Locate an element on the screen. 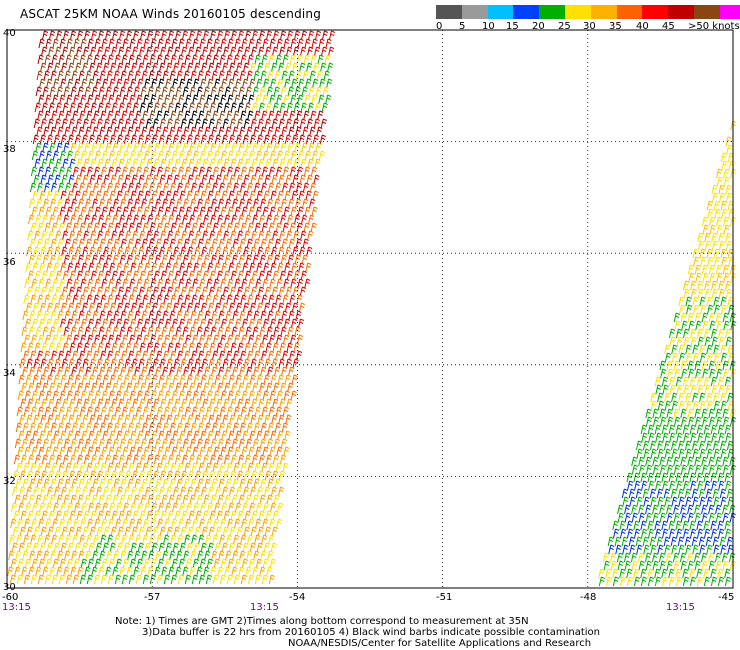 This screenshot has width=740, height=650. legend-swatch is located at coordinates (655, 12).